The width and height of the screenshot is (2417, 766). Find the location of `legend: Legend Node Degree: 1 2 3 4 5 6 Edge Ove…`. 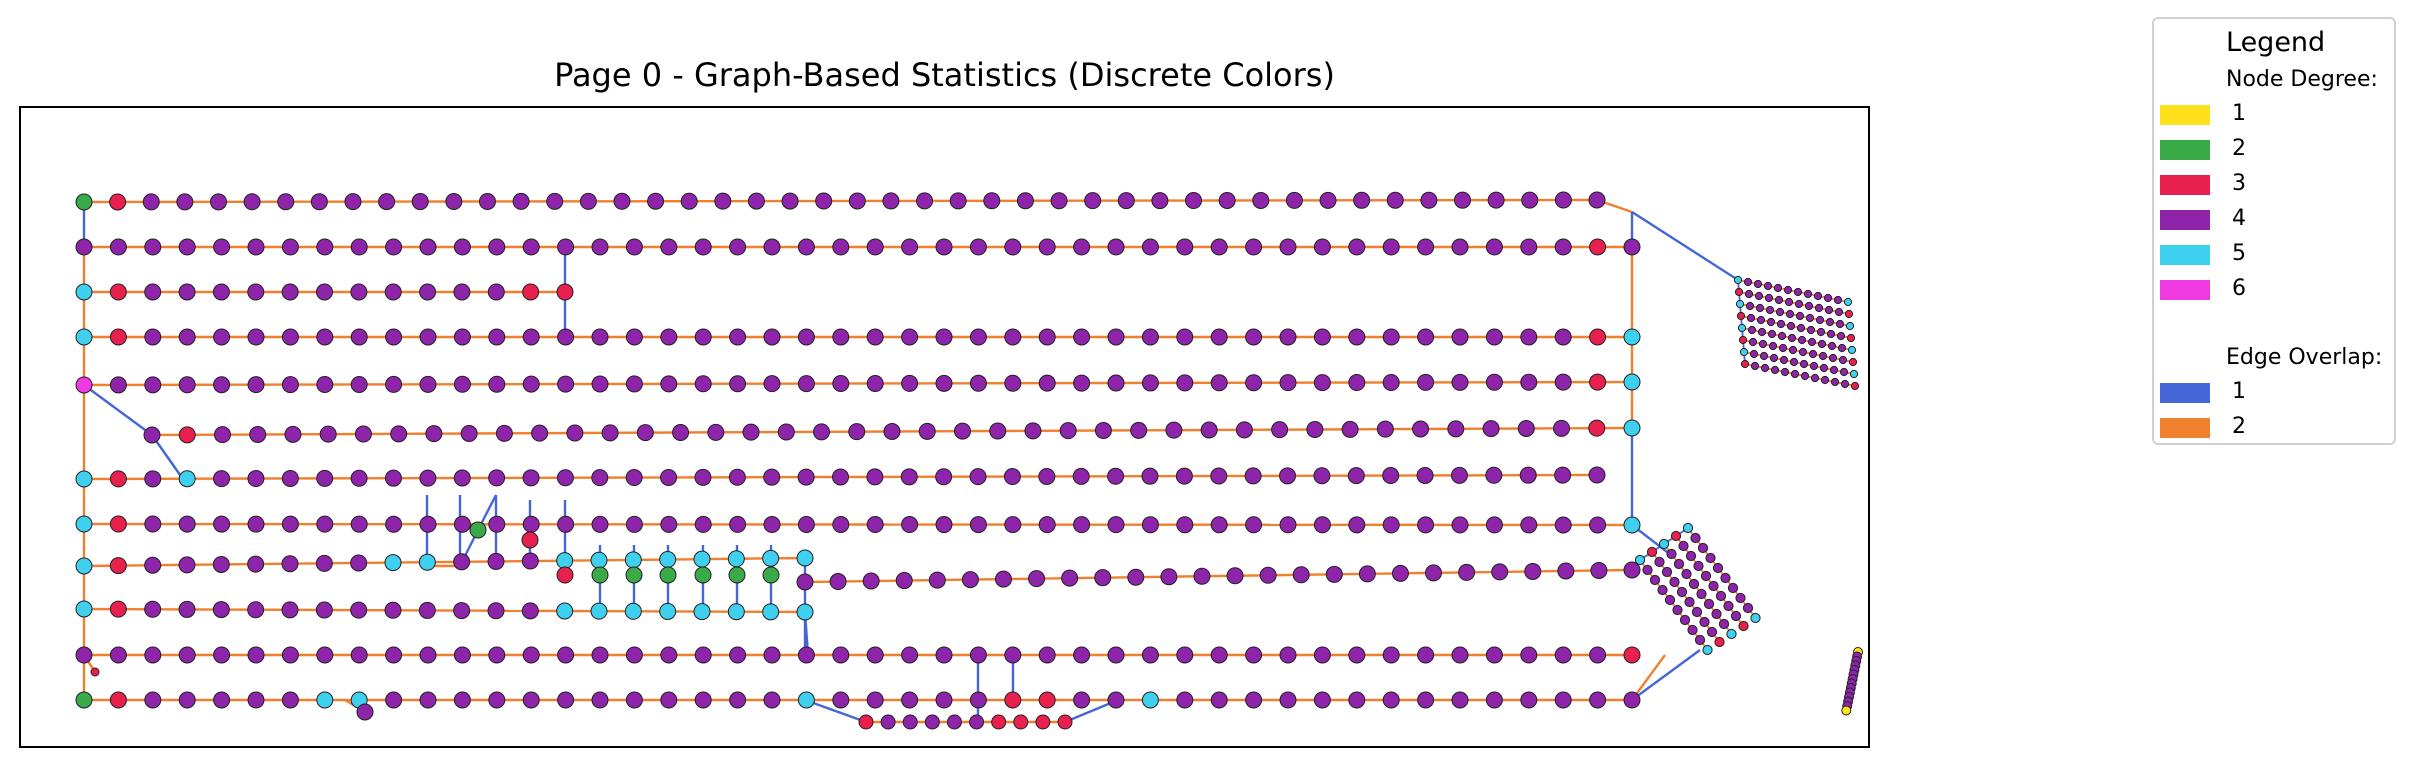

legend: Legend Node Degree: 1 2 3 4 5 6 Edge Ove… is located at coordinates (2274, 231).